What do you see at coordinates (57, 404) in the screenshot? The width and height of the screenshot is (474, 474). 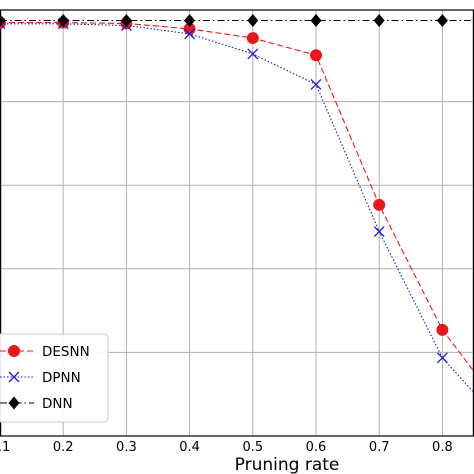 I see `legend-label: DNN` at bounding box center [57, 404].